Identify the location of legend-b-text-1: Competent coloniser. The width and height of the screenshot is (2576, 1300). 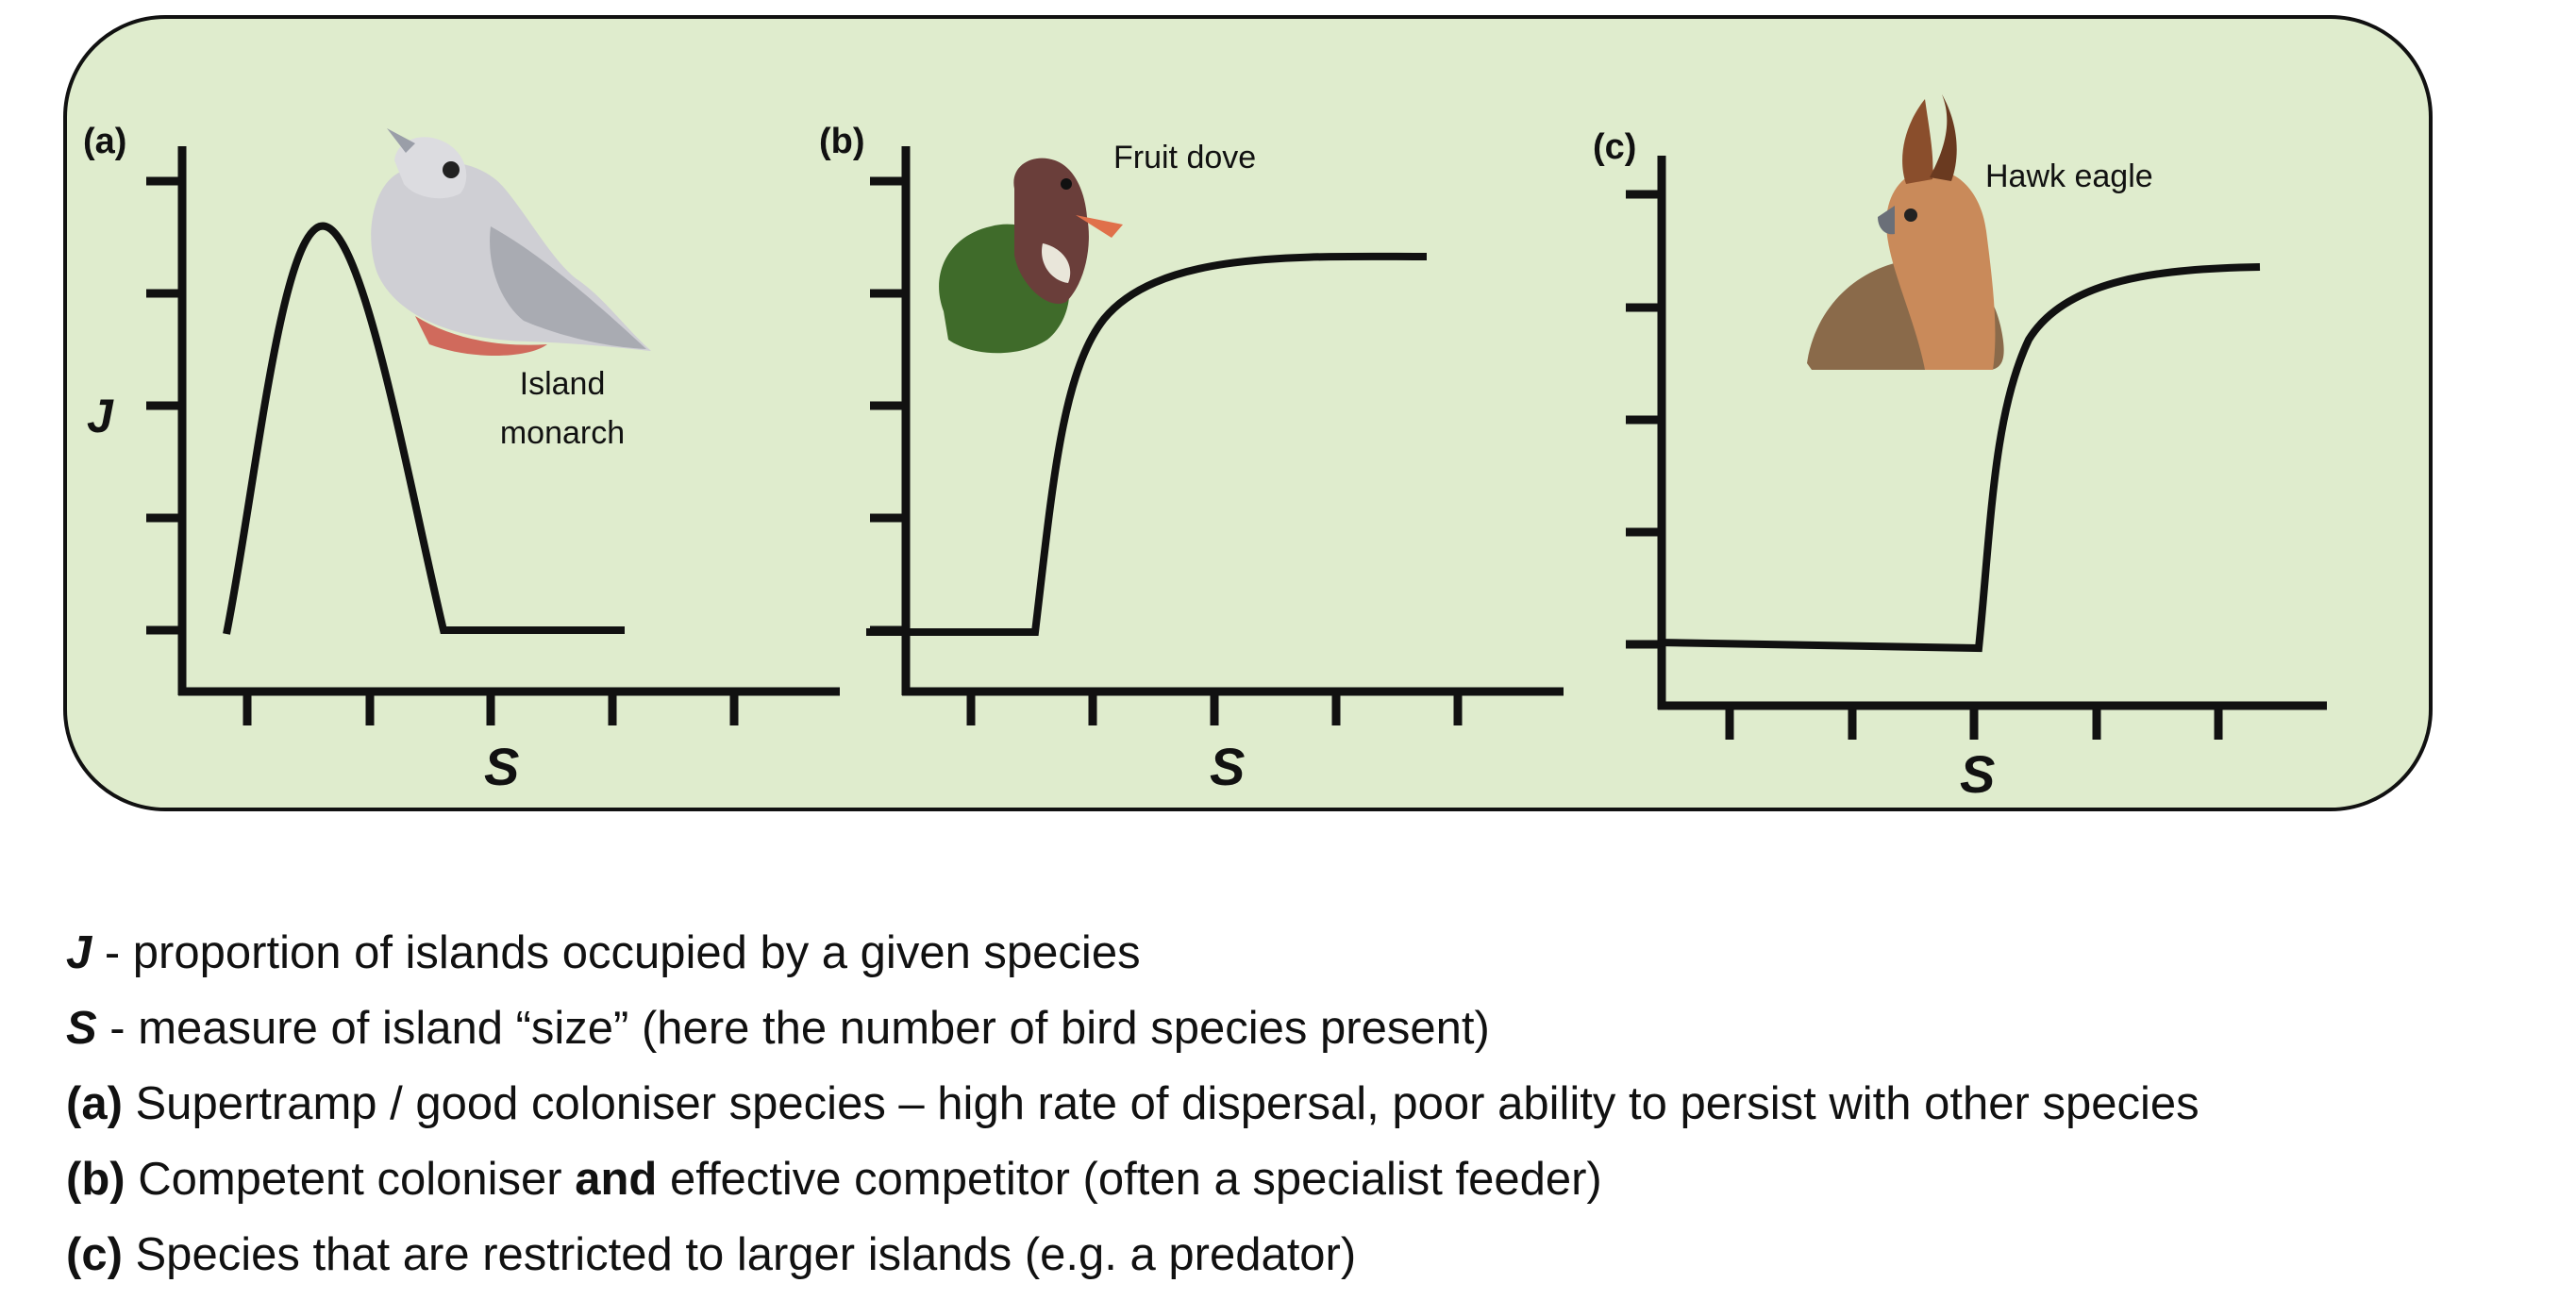
(350, 1179).